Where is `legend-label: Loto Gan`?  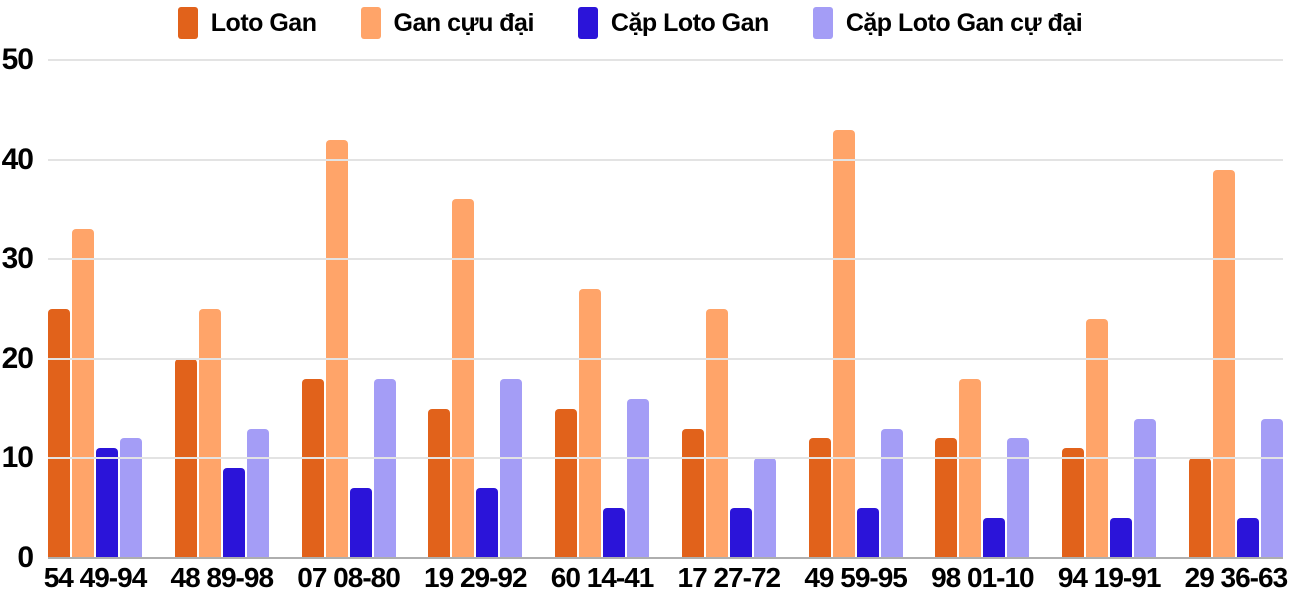
legend-label: Loto Gan is located at coordinates (263, 22).